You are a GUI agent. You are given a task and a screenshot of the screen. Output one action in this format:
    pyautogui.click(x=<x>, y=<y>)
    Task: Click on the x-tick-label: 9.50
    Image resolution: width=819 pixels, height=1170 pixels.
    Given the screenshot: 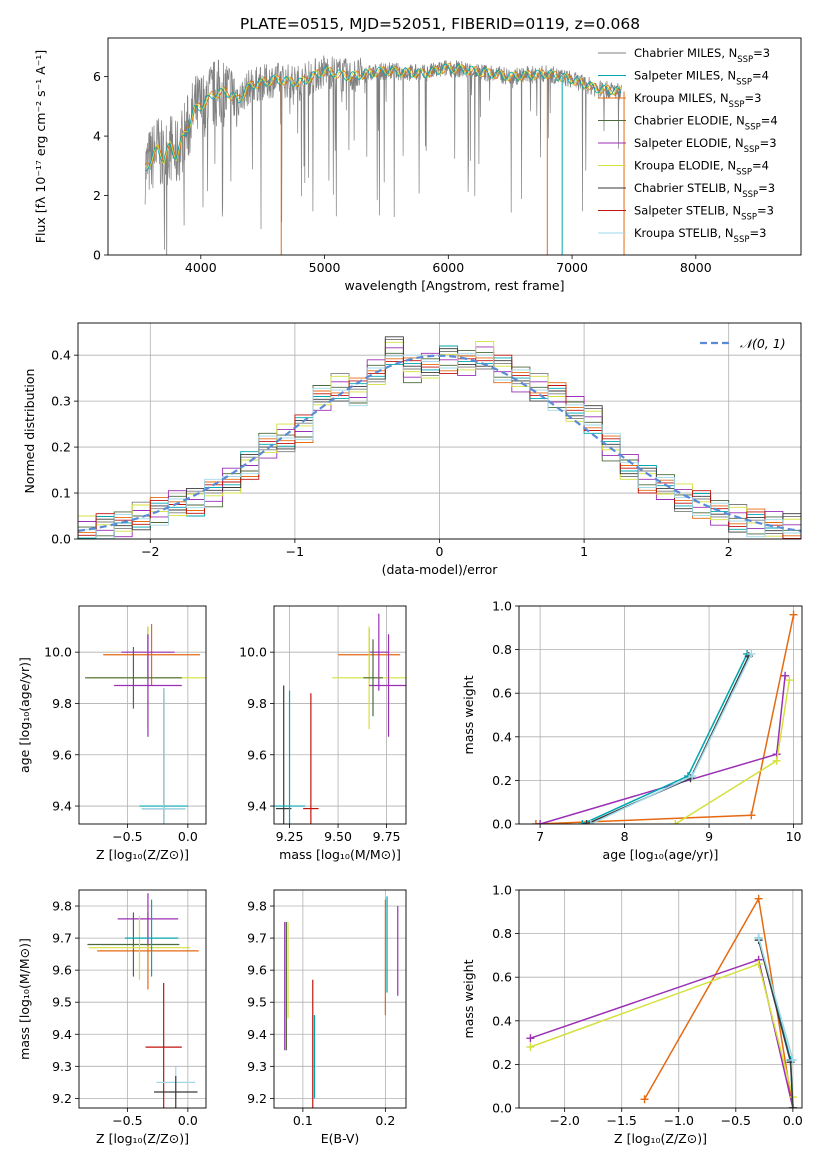 What is the action you would take?
    pyautogui.click(x=338, y=836)
    